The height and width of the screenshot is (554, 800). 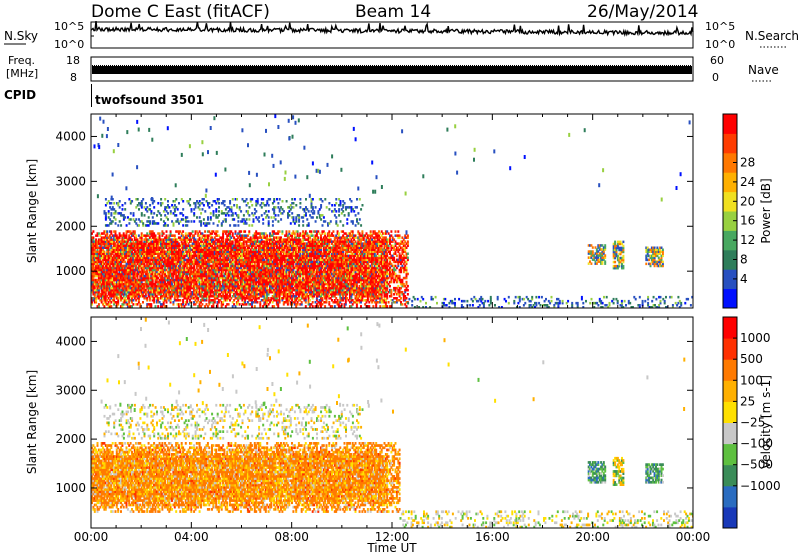 What do you see at coordinates (69, 44) in the screenshot?
I see `nsky-bottom-tick: 10^0` at bounding box center [69, 44].